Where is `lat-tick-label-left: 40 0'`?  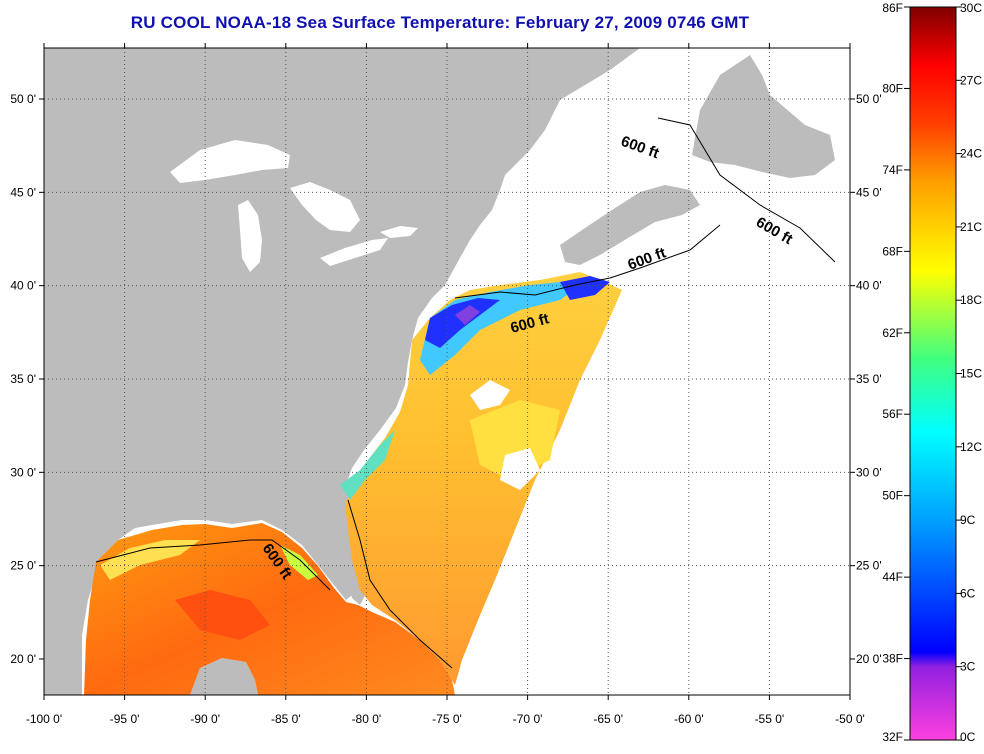 lat-tick-label-left: 40 0' is located at coordinates (23, 286).